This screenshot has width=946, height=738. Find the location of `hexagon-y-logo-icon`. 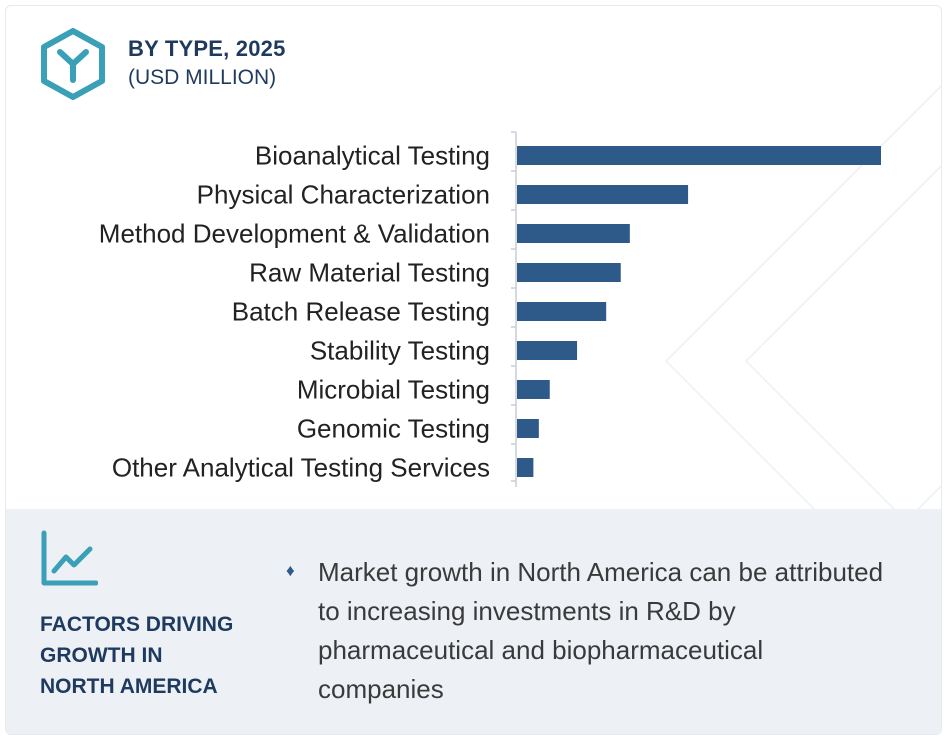

hexagon-y-logo-icon is located at coordinates (73, 64).